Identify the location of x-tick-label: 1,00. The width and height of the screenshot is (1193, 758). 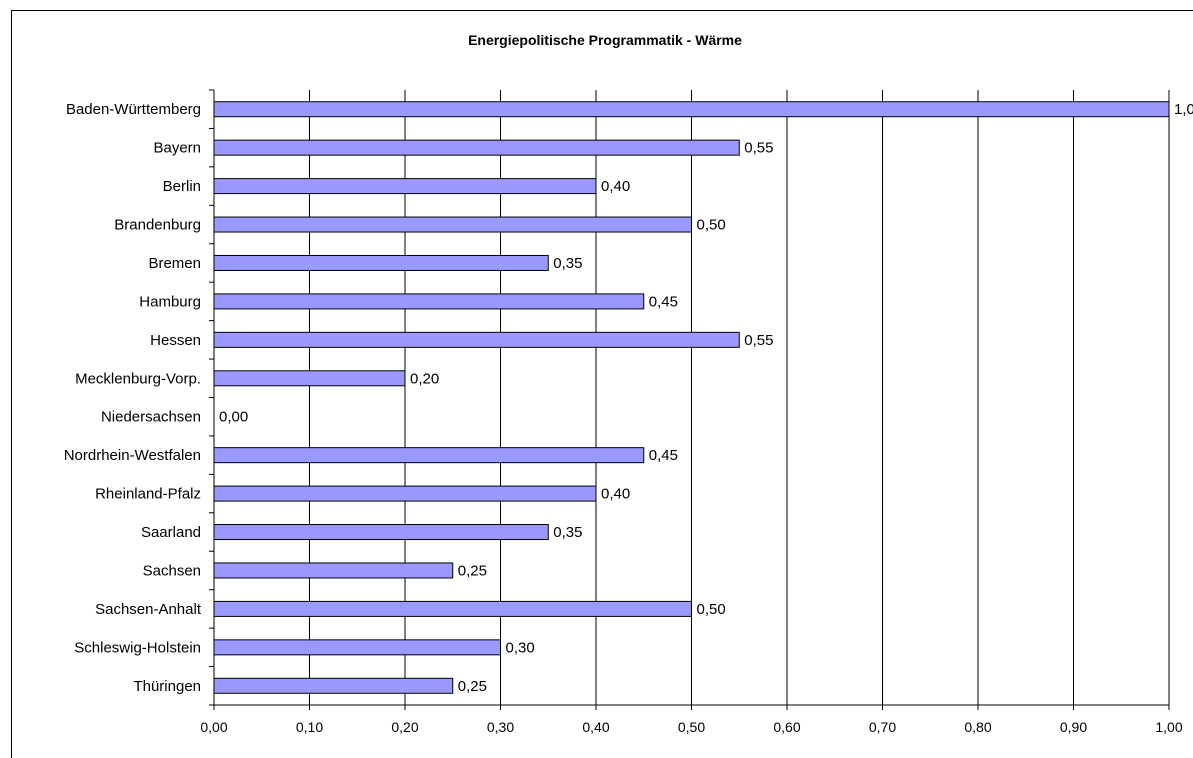
(1168, 727).